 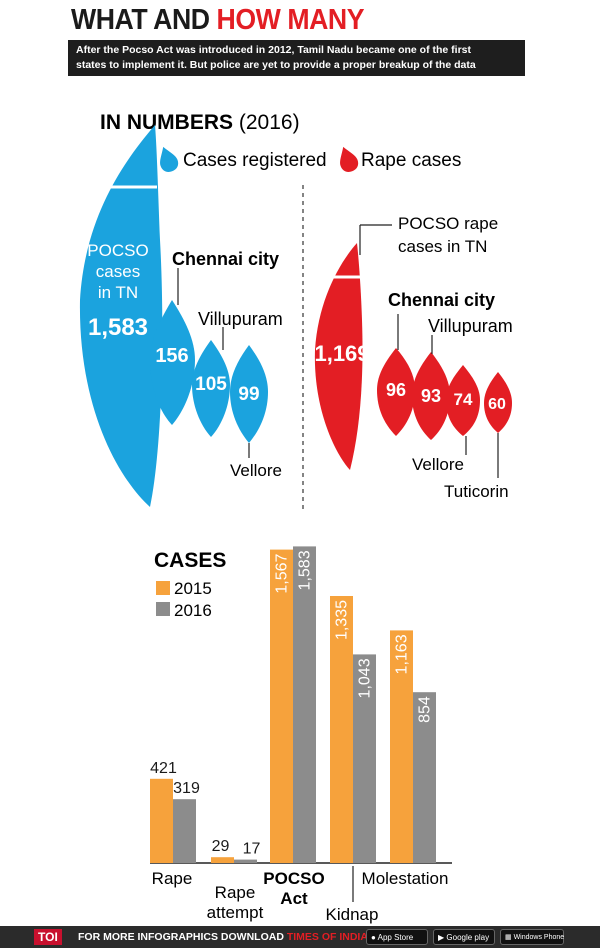 What do you see at coordinates (425, 709) in the screenshot?
I see `value-label-molestation-2016: 854` at bounding box center [425, 709].